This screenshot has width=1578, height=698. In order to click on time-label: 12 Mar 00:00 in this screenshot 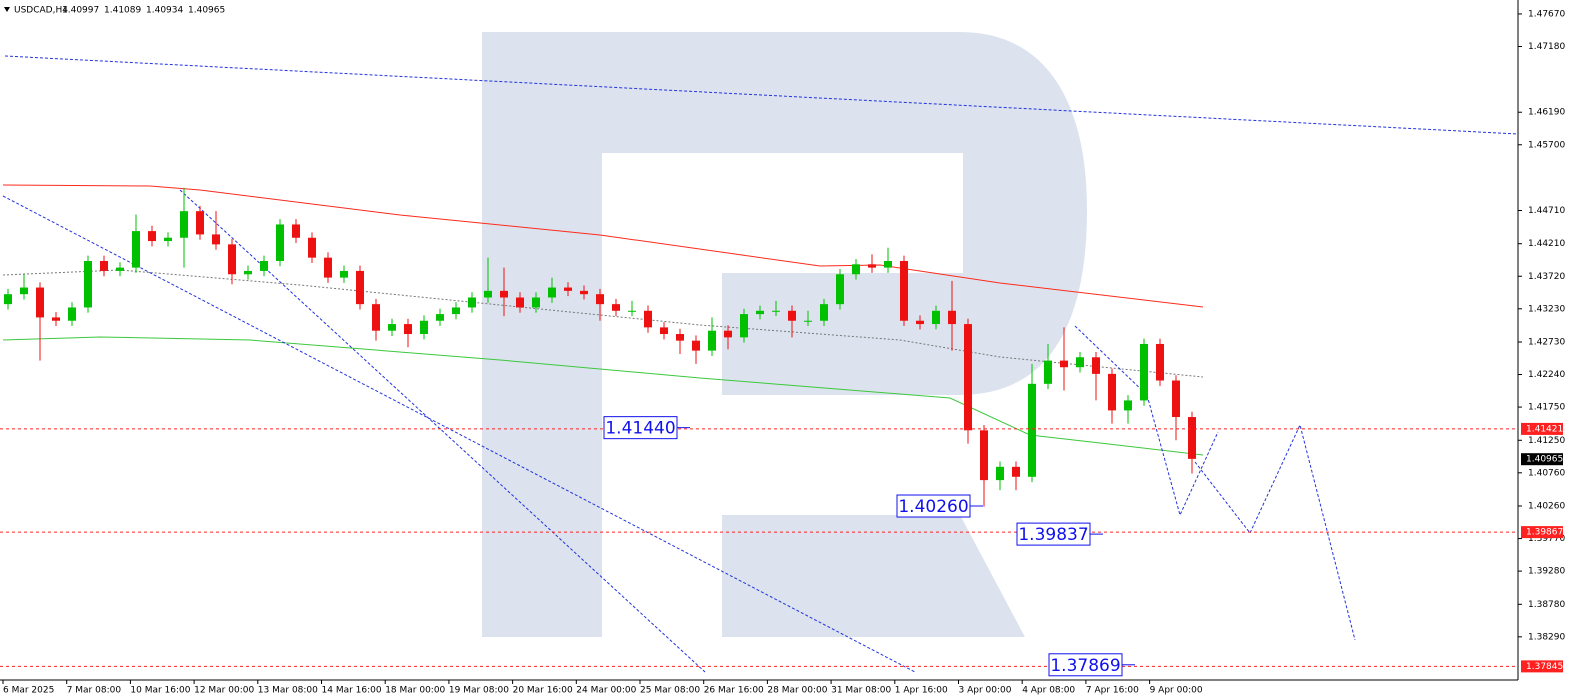, I will do `click(224, 691)`.